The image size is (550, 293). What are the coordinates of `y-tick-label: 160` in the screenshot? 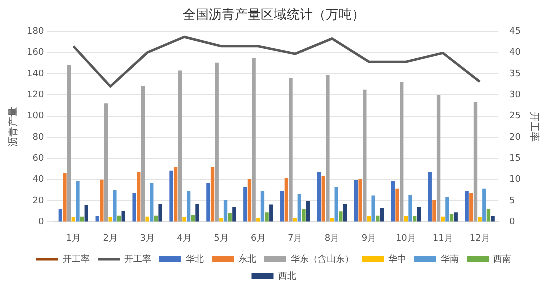 It's located at (35, 53).